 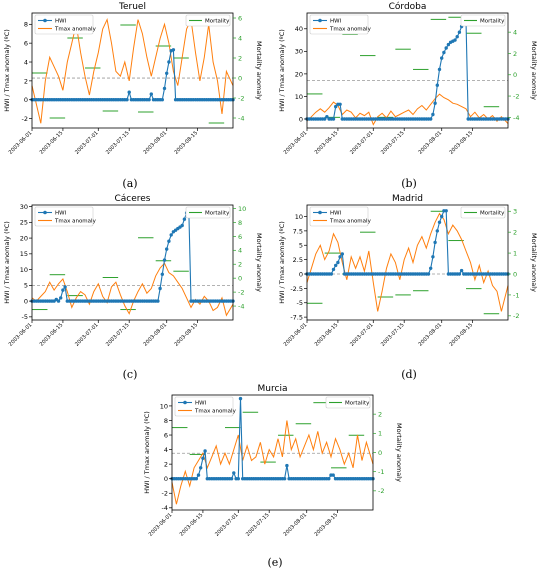 What do you see at coordinates (25, 119) in the screenshot?
I see `y-tick-label: -2` at bounding box center [25, 119].